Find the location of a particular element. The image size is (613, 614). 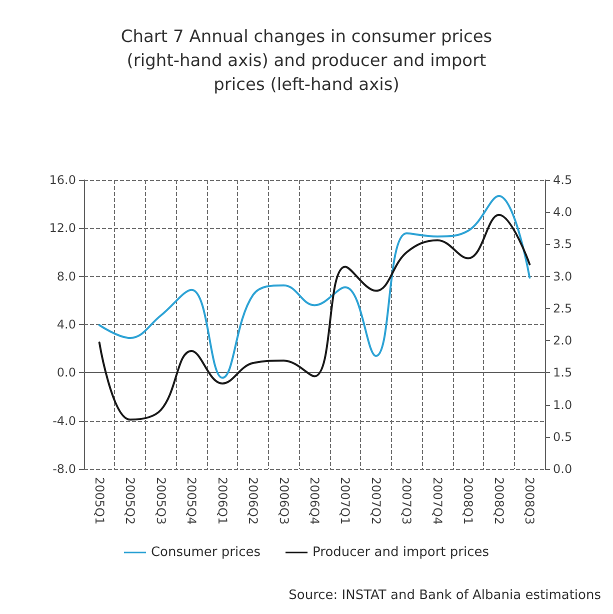

y-tick-label: 0.0 is located at coordinates (66, 373).